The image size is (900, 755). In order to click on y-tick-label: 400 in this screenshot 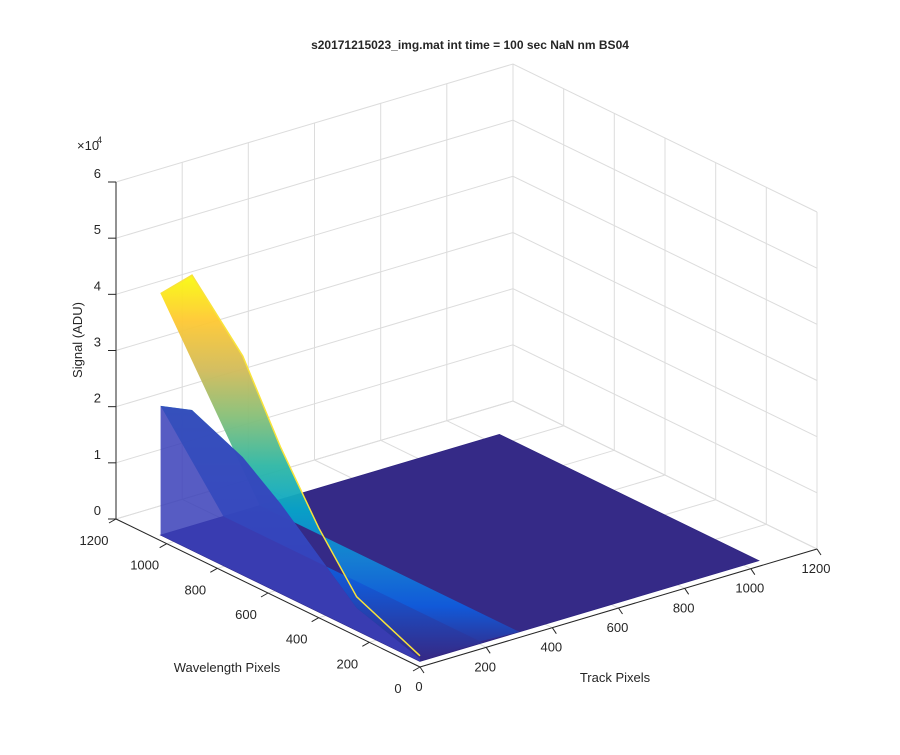, I will do `click(297, 639)`.